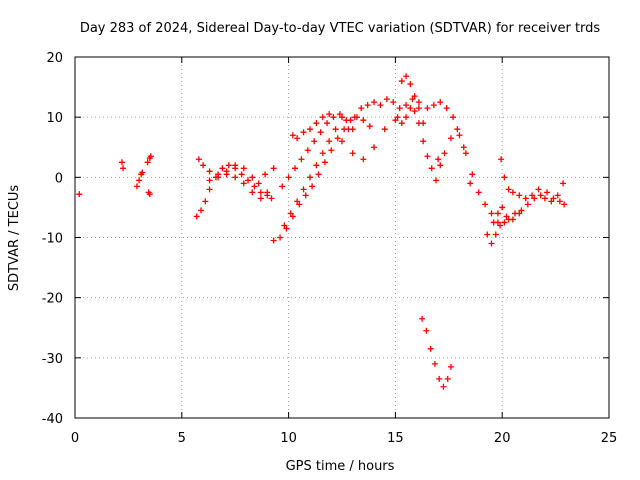  I want to click on x-axis-label: GPS time / hours, so click(340, 466).